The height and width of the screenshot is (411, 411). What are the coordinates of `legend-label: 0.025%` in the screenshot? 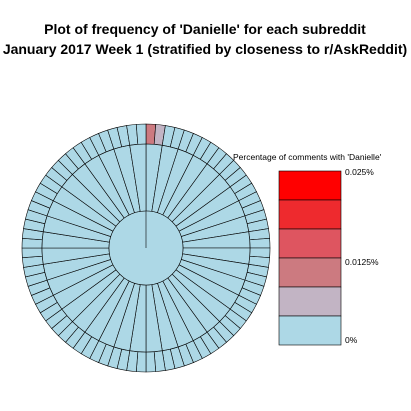 It's located at (359, 172).